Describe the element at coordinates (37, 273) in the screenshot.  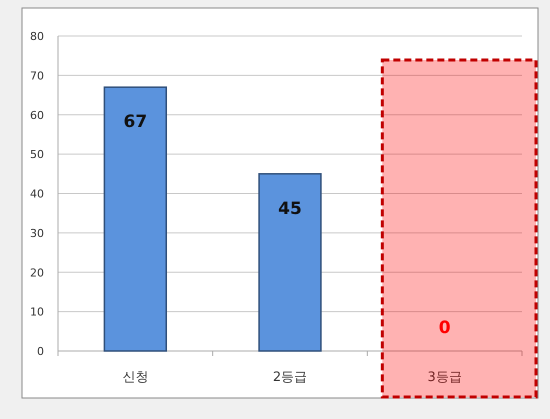
I see `y-tick-label: 20` at that location.